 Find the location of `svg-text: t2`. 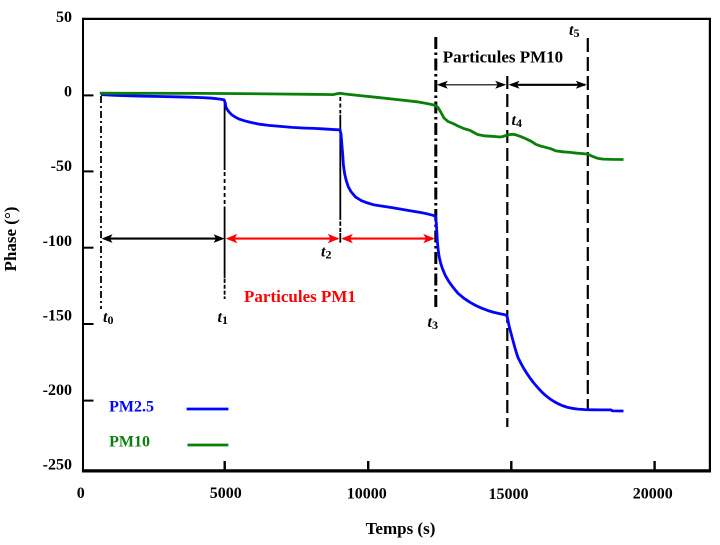

svg-text: t2 is located at coordinates (326, 253).